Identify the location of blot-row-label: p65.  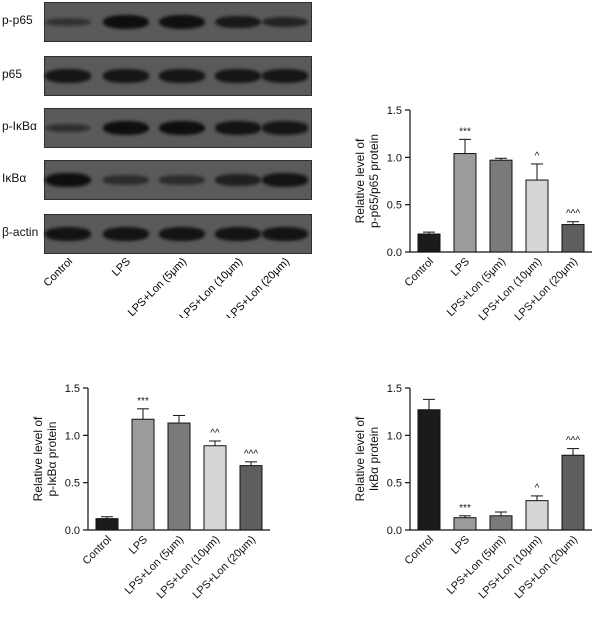
(12, 74).